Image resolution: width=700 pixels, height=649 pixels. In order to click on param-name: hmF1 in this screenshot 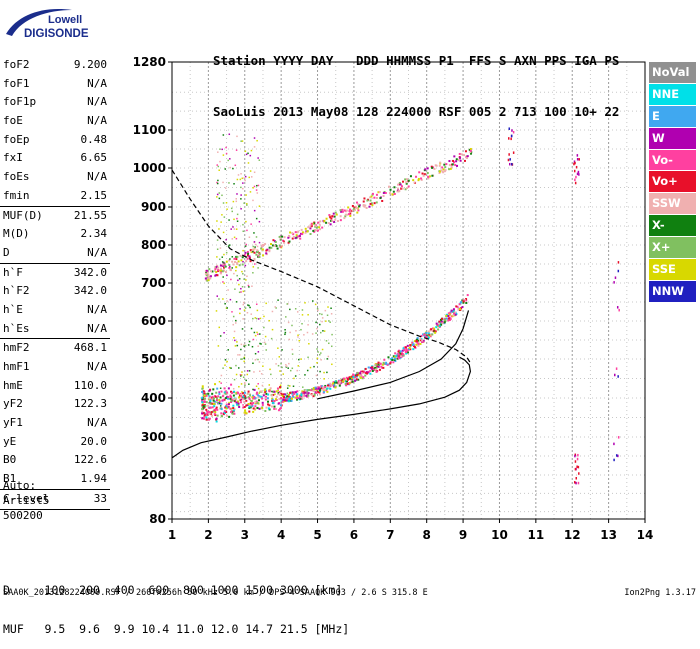, I will do `click(16, 366)`.